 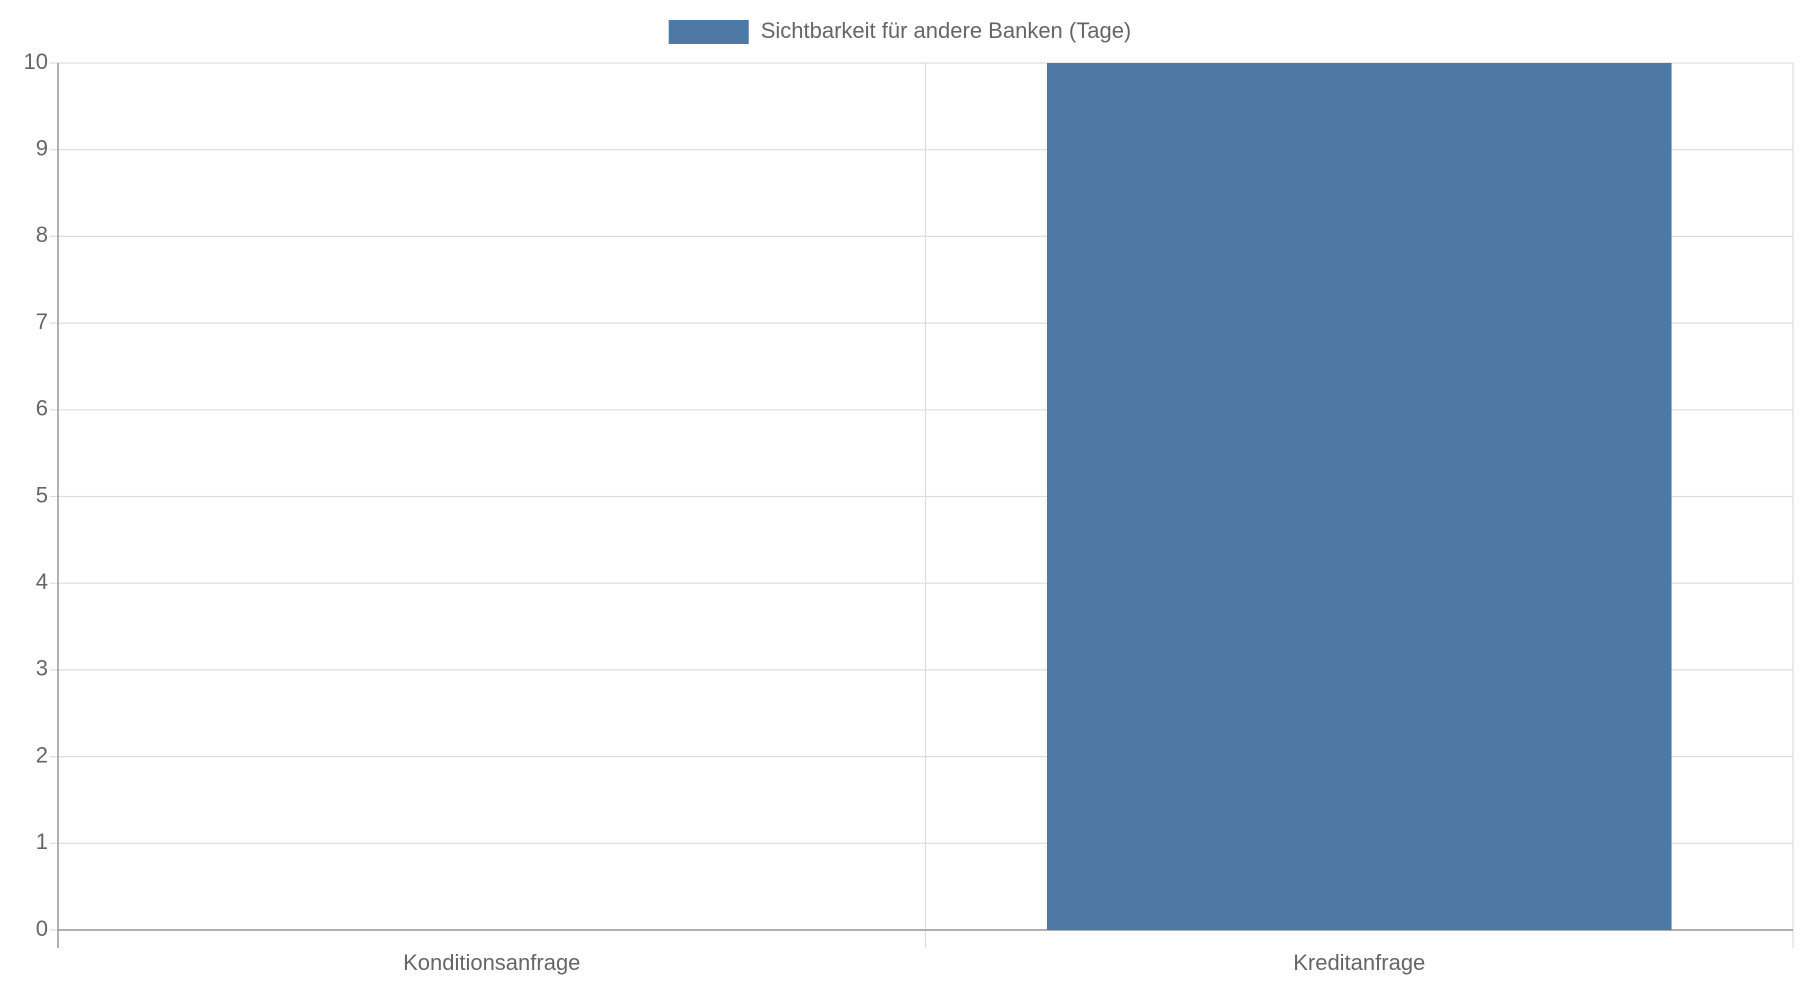 I want to click on y-tick-label: 1, so click(x=42, y=841).